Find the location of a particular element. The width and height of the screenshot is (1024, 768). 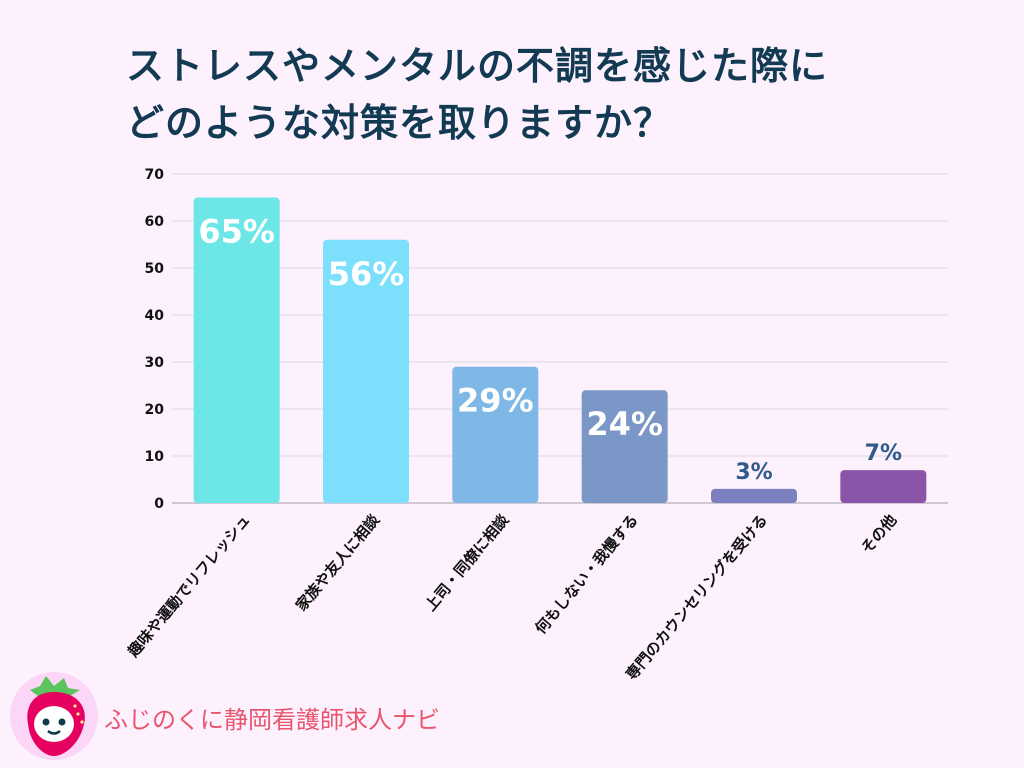

data-label: 7% is located at coordinates (883, 453).